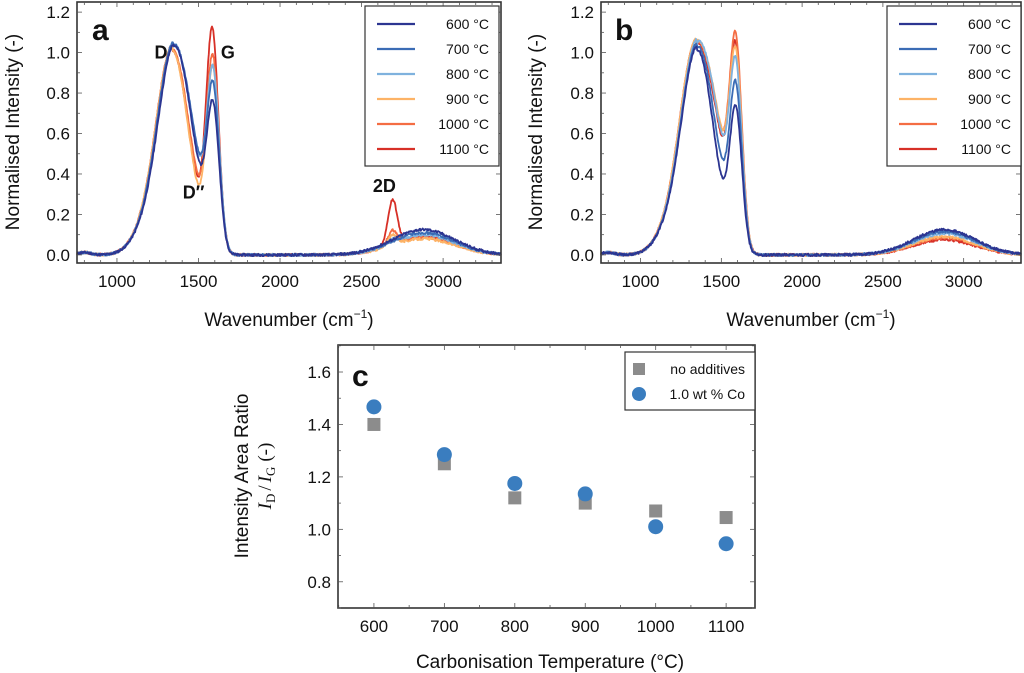  I want to click on x-tick-label: 1500, so click(199, 281).